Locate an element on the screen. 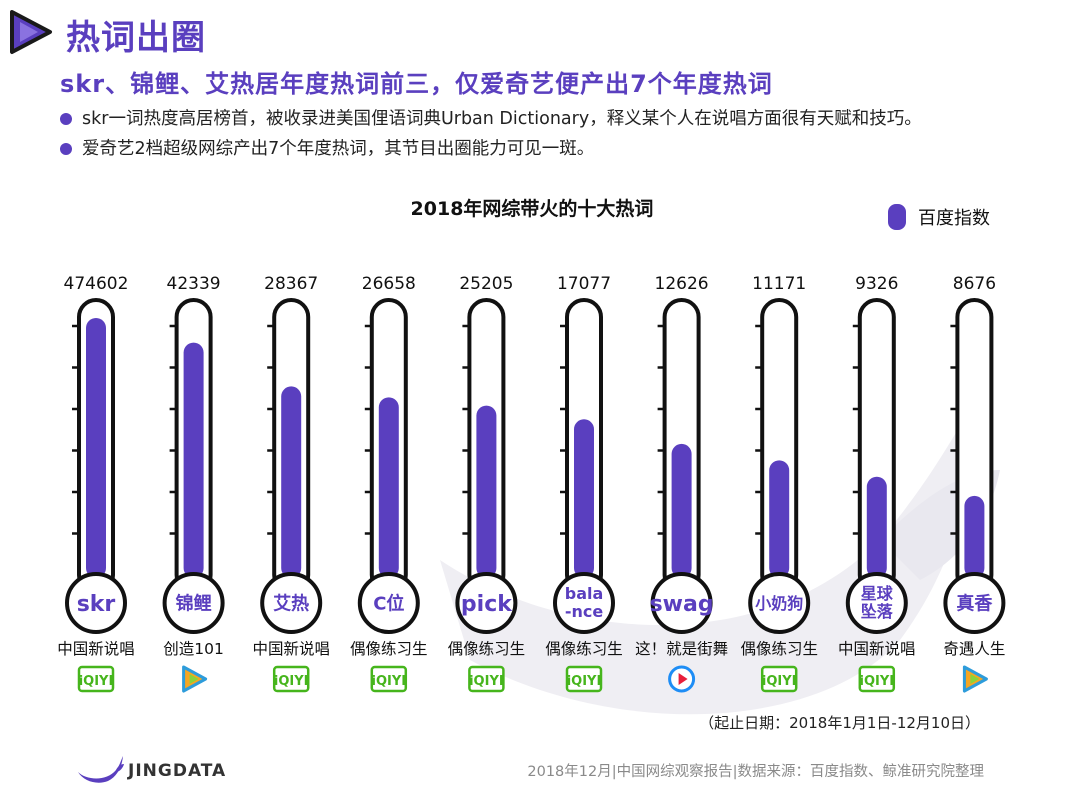 The height and width of the screenshot is (810, 1080). category-label: 星球坠落 is located at coordinates (877, 602).